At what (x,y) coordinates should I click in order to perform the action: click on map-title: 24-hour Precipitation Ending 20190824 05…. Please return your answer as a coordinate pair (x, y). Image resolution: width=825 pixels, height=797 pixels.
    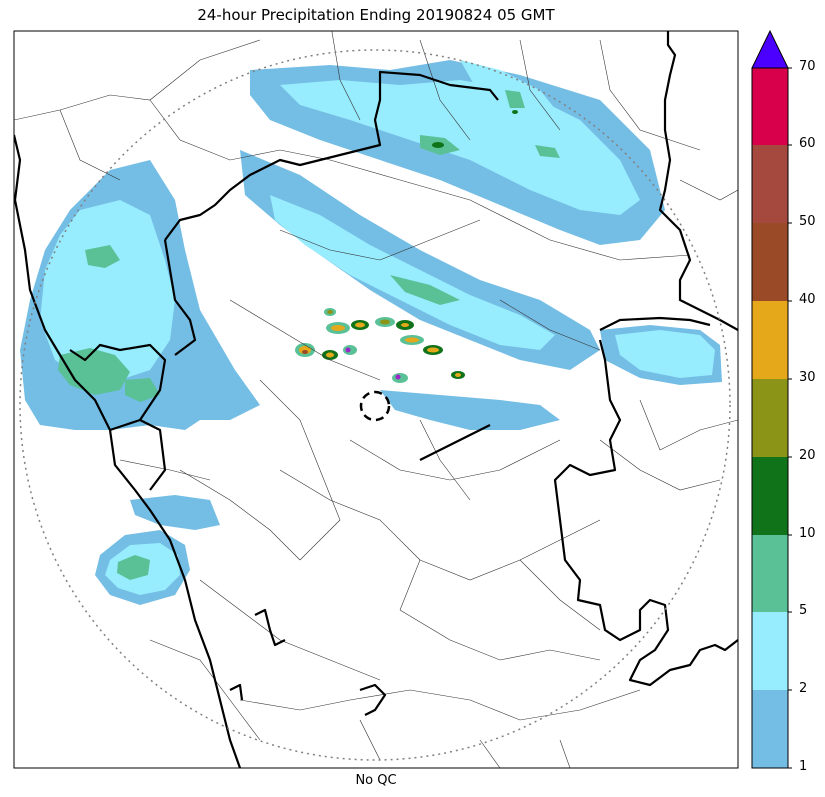
    Looking at the image, I should click on (376, 15).